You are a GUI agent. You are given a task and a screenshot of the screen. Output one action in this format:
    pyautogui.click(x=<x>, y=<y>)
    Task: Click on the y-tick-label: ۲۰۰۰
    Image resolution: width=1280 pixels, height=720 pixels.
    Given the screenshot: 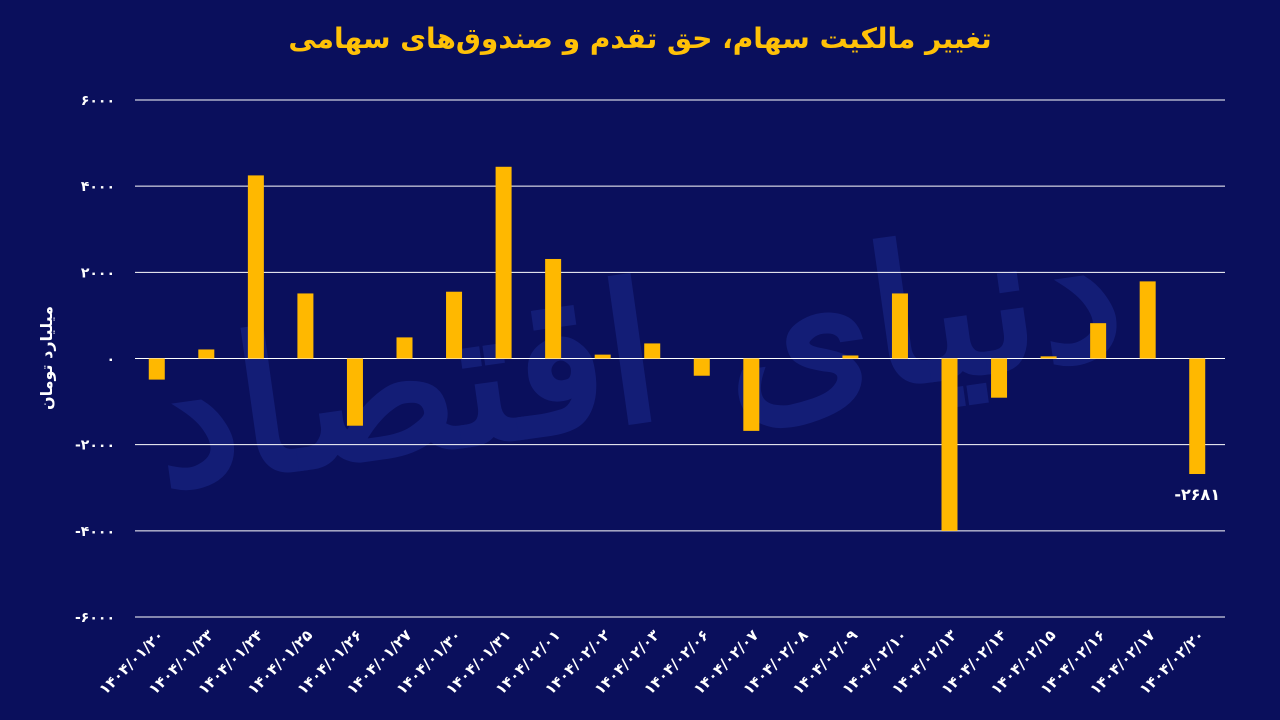 What is the action you would take?
    pyautogui.click(x=98, y=273)
    